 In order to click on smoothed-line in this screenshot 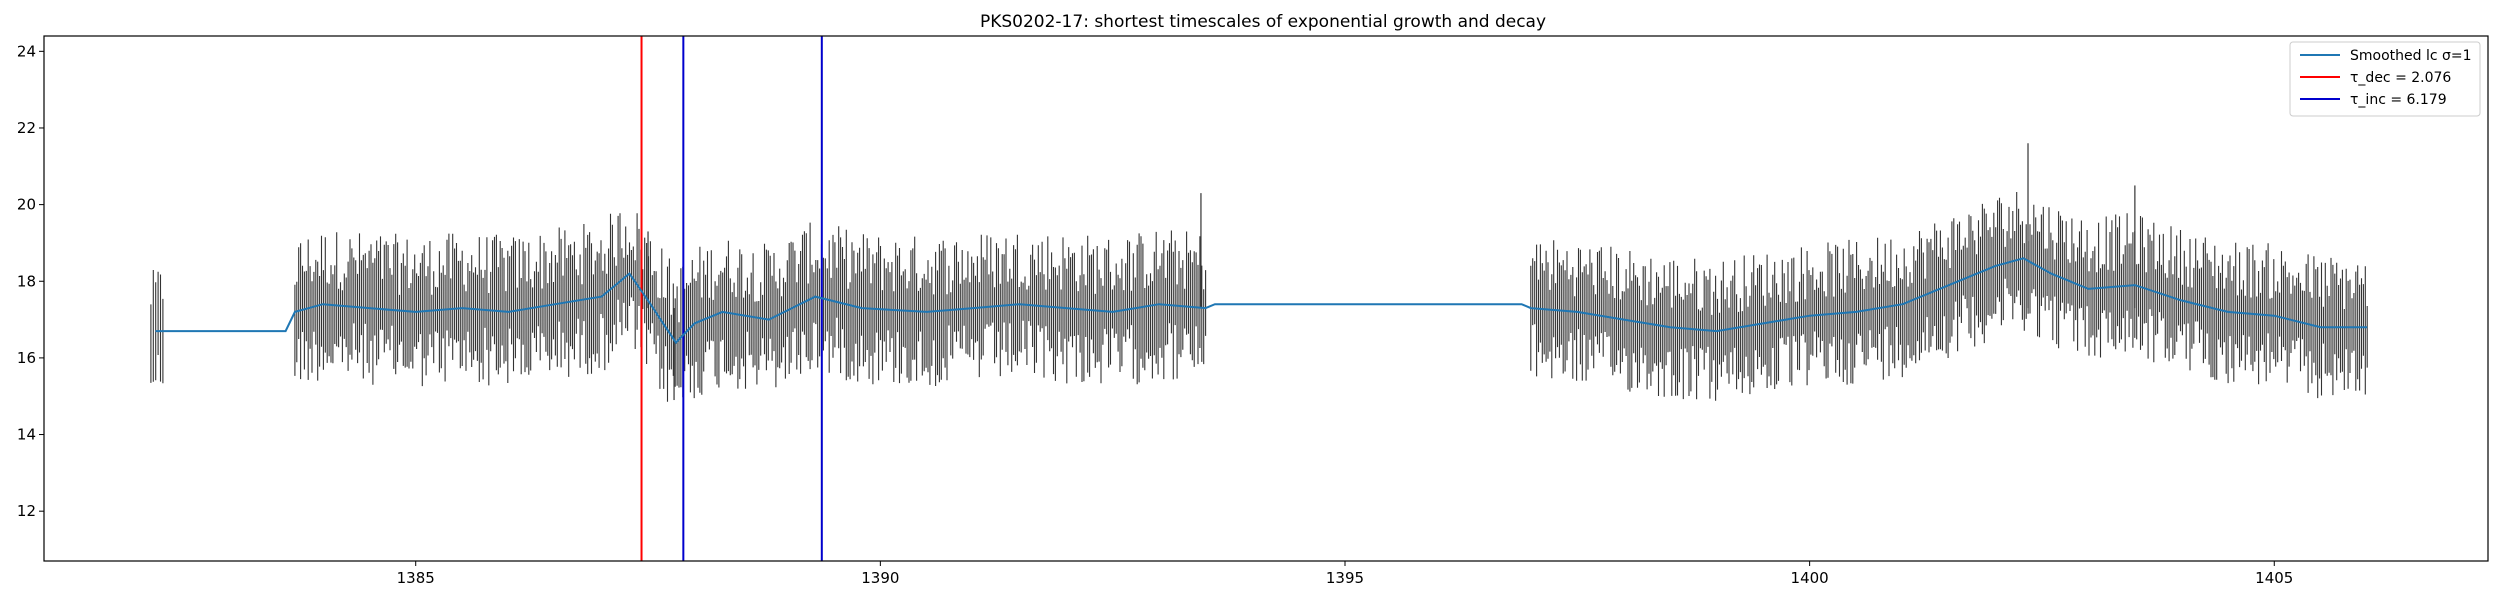, I will do `click(1261, 301)`.